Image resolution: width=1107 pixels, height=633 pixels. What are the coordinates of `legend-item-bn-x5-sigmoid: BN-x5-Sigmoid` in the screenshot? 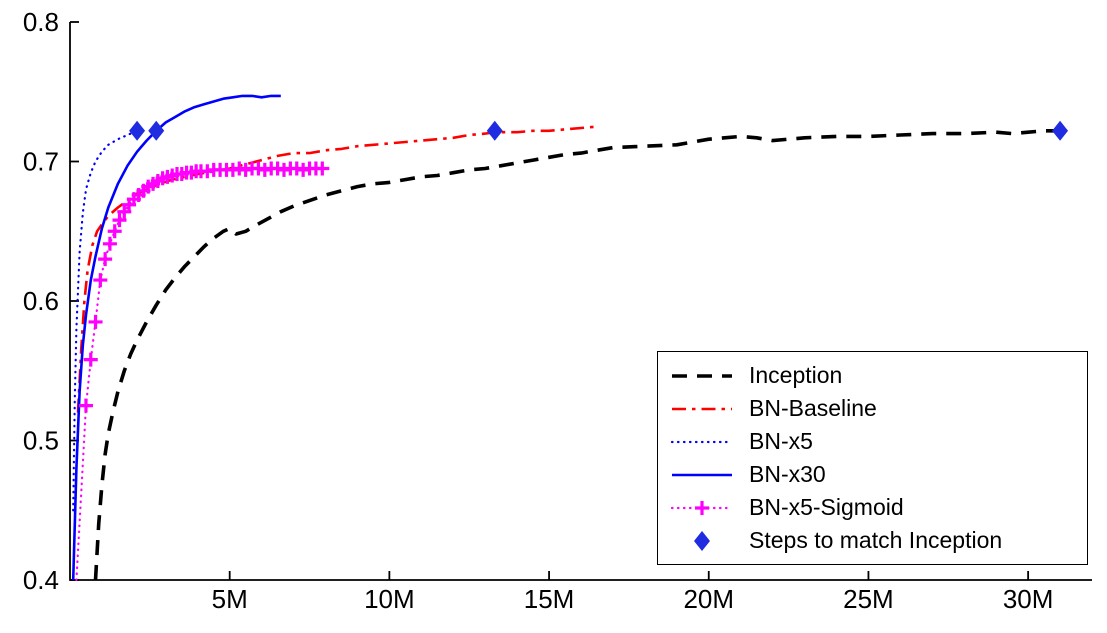 It's located at (875, 507).